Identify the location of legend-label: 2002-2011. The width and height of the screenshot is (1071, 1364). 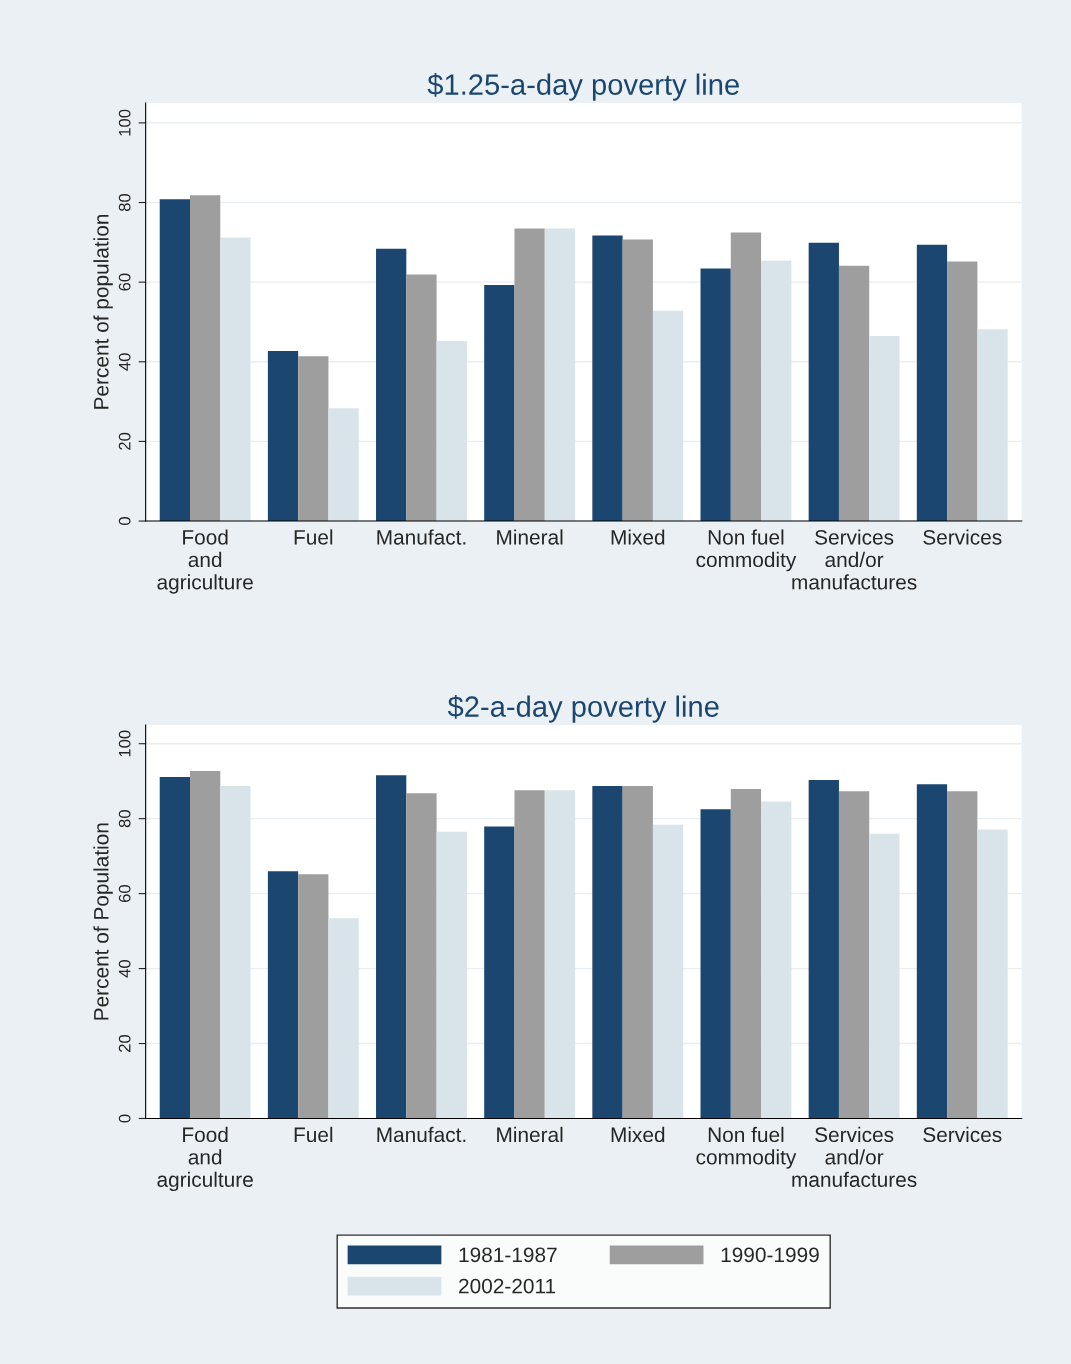
(507, 1286).